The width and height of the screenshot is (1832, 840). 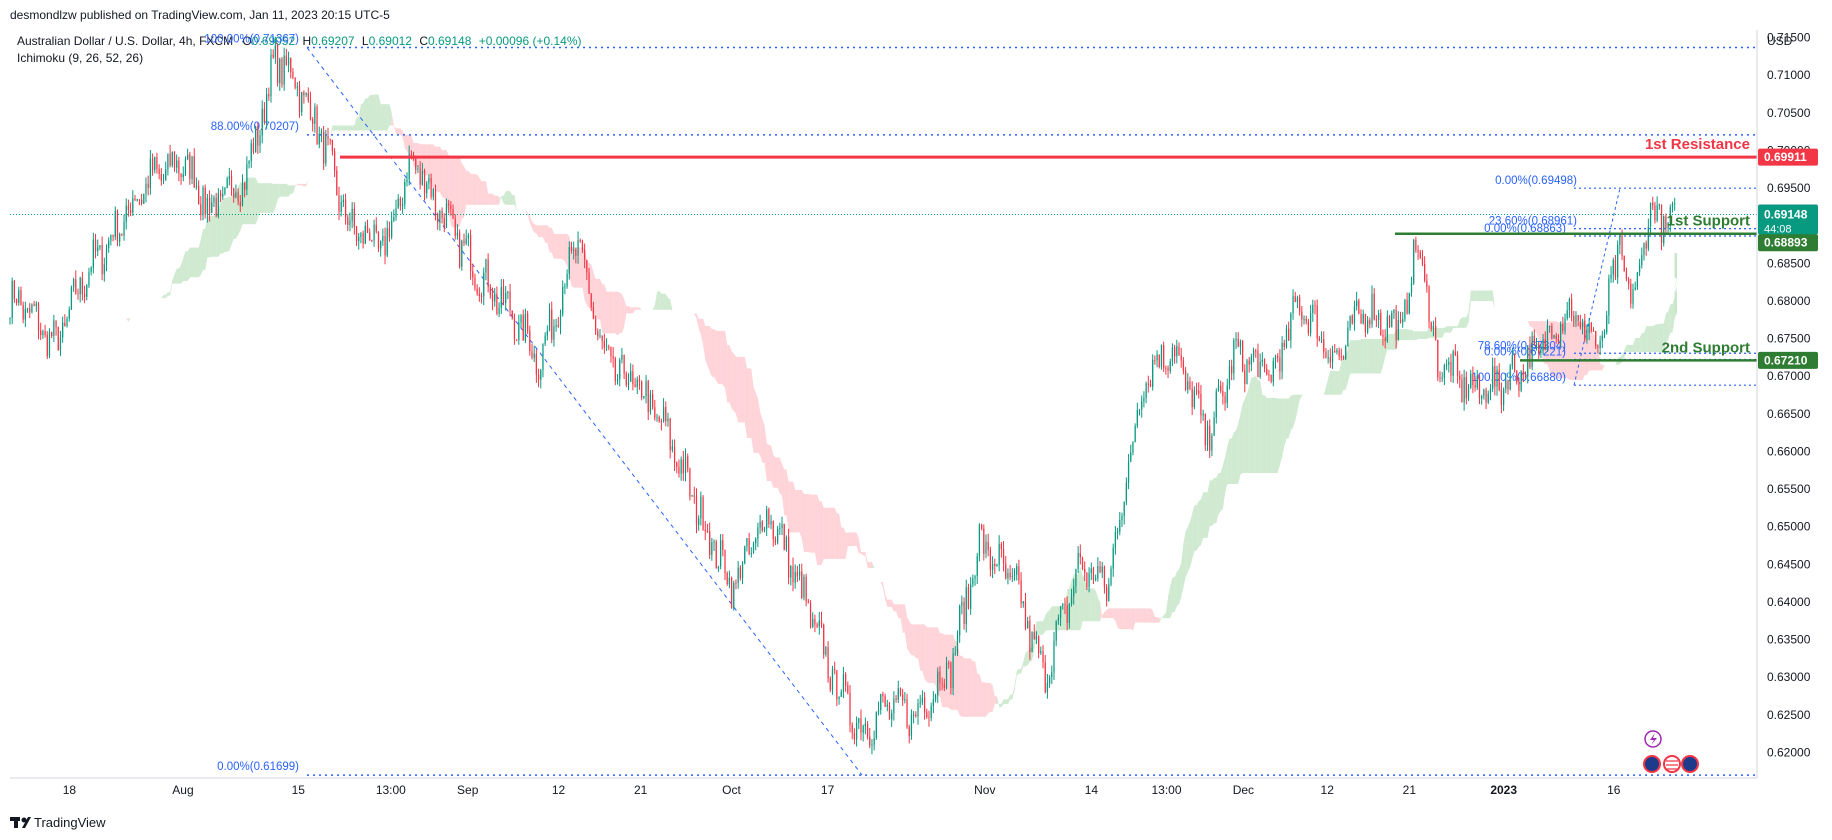 What do you see at coordinates (1788, 360) in the screenshot?
I see `support2-price-tag-bg` at bounding box center [1788, 360].